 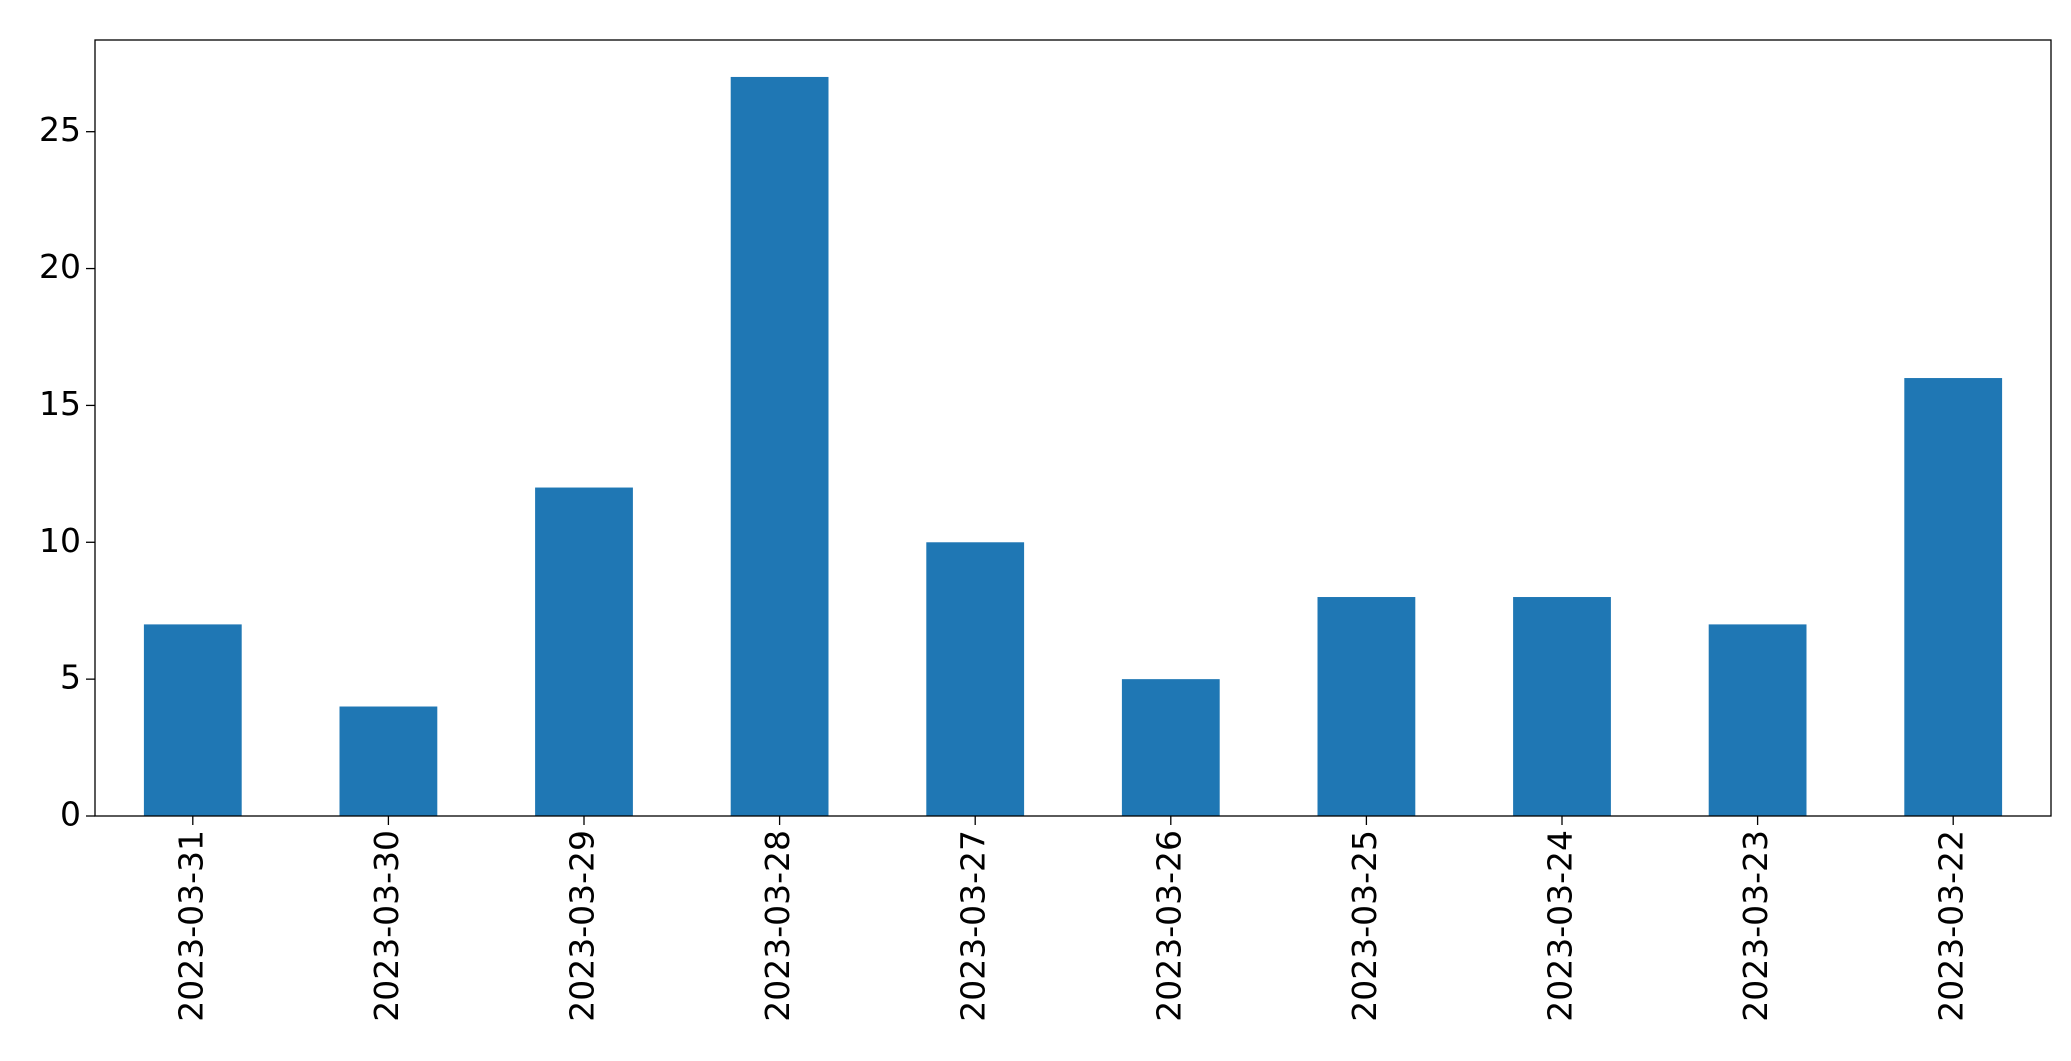 What do you see at coordinates (60, 129) in the screenshot?
I see `y-tick-label: 25` at bounding box center [60, 129].